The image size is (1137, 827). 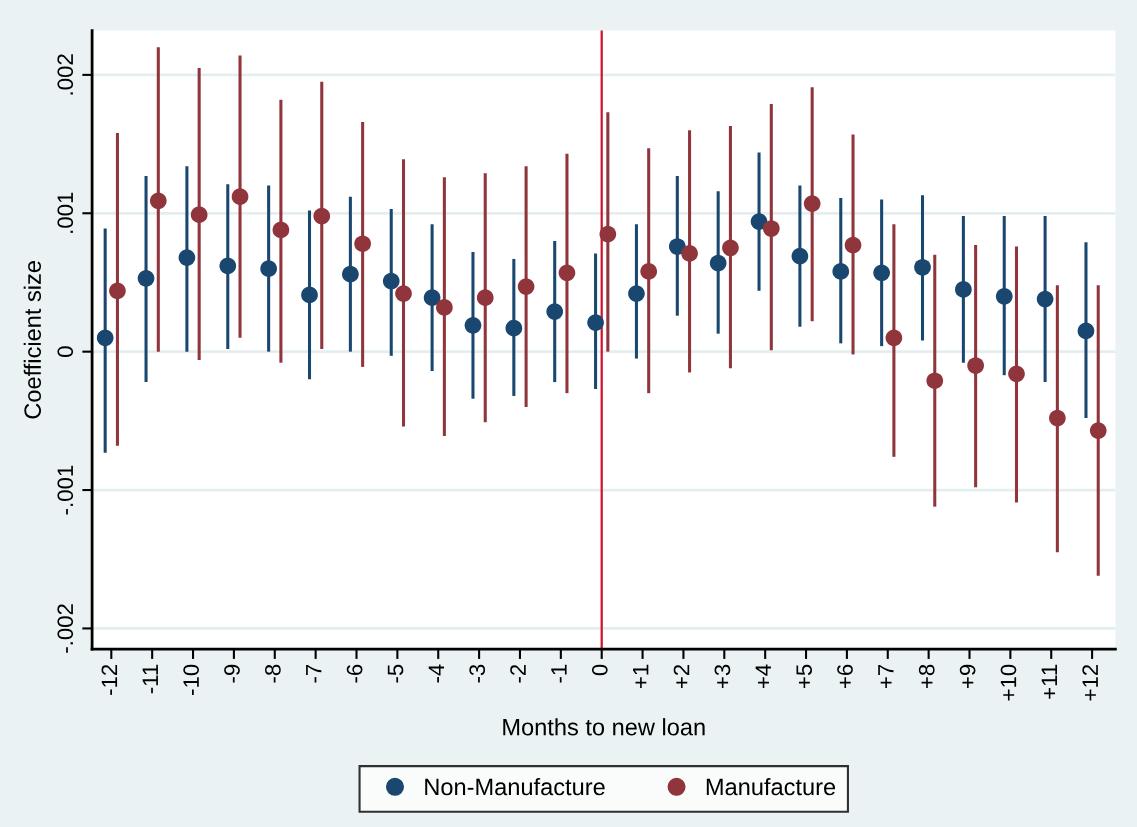 What do you see at coordinates (967, 676) in the screenshot?
I see `x-tick-label: +9` at bounding box center [967, 676].